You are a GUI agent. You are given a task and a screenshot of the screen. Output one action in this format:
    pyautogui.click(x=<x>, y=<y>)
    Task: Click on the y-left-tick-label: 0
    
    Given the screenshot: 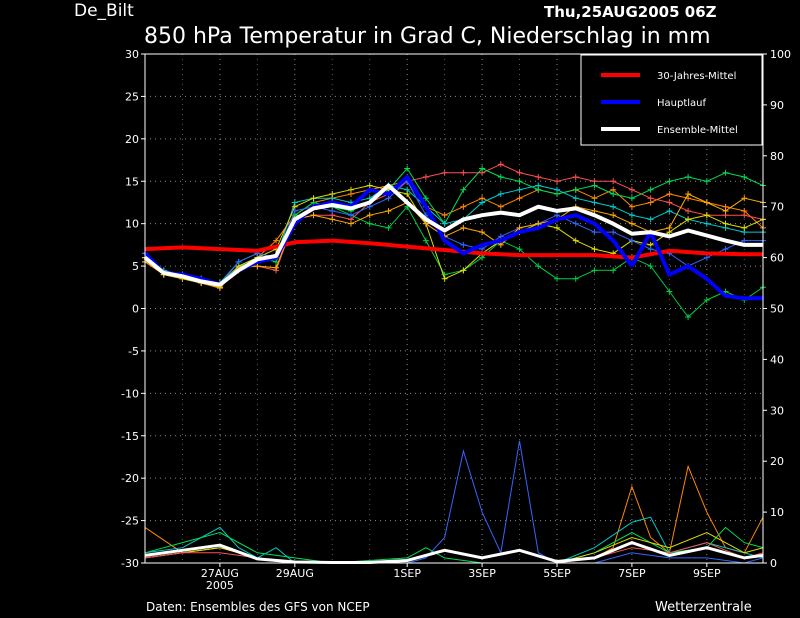 What is the action you would take?
    pyautogui.click(x=135, y=309)
    